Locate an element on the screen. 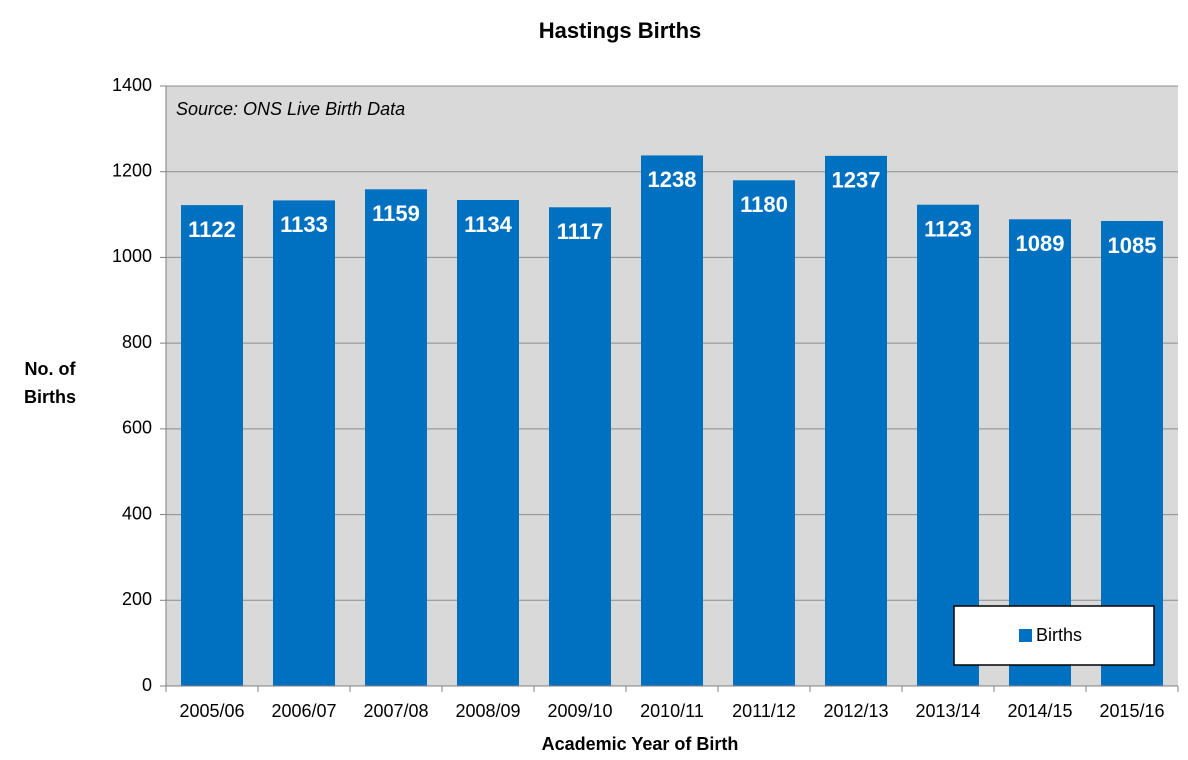  x-tick-label: 2005/06 is located at coordinates (211, 711).